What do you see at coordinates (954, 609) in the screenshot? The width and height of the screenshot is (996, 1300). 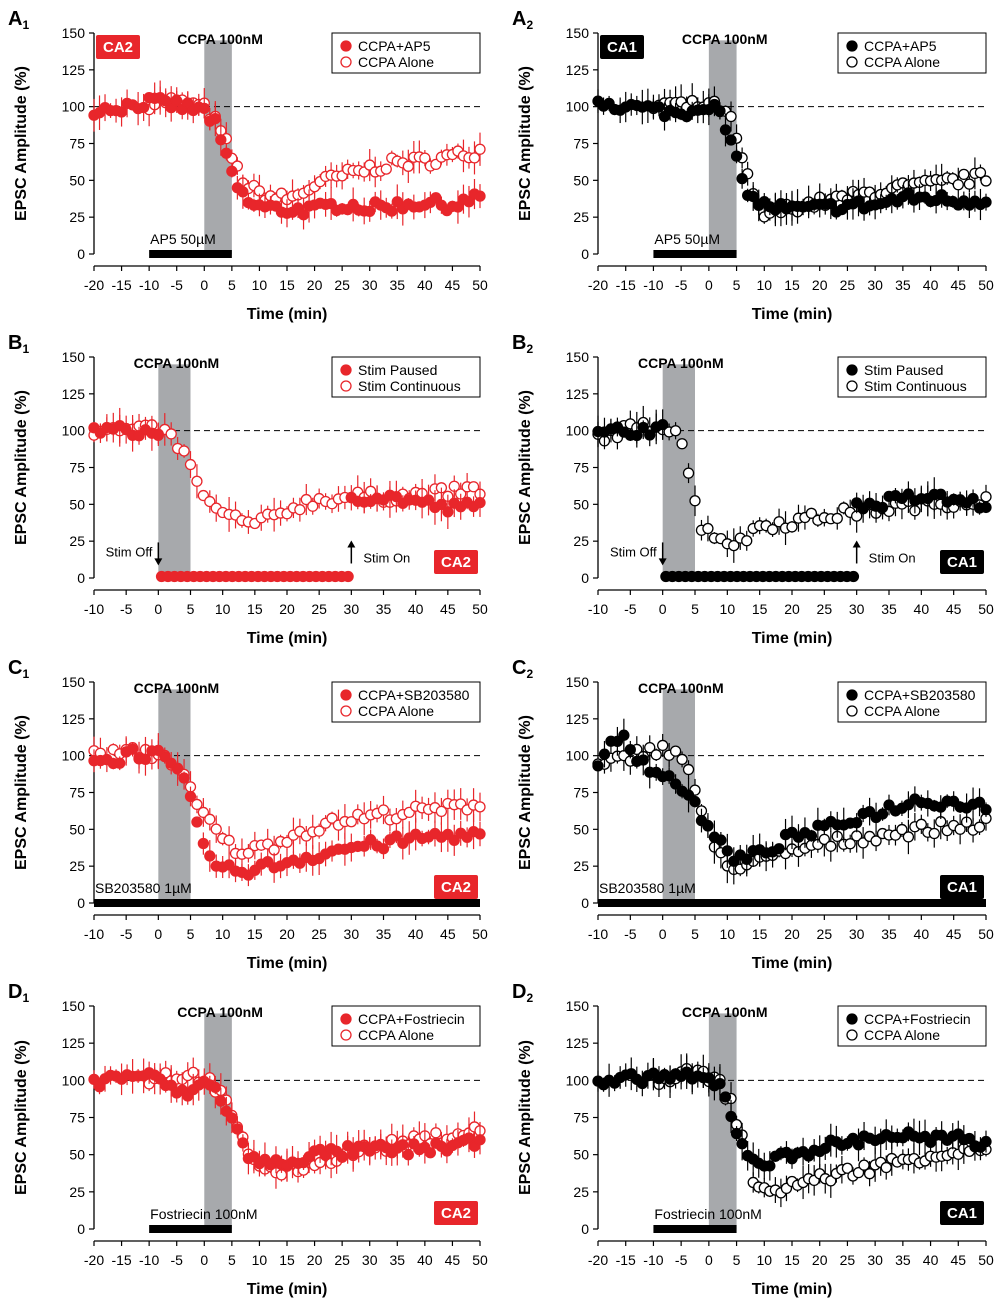 I see `x-tick-label: 45` at bounding box center [954, 609].